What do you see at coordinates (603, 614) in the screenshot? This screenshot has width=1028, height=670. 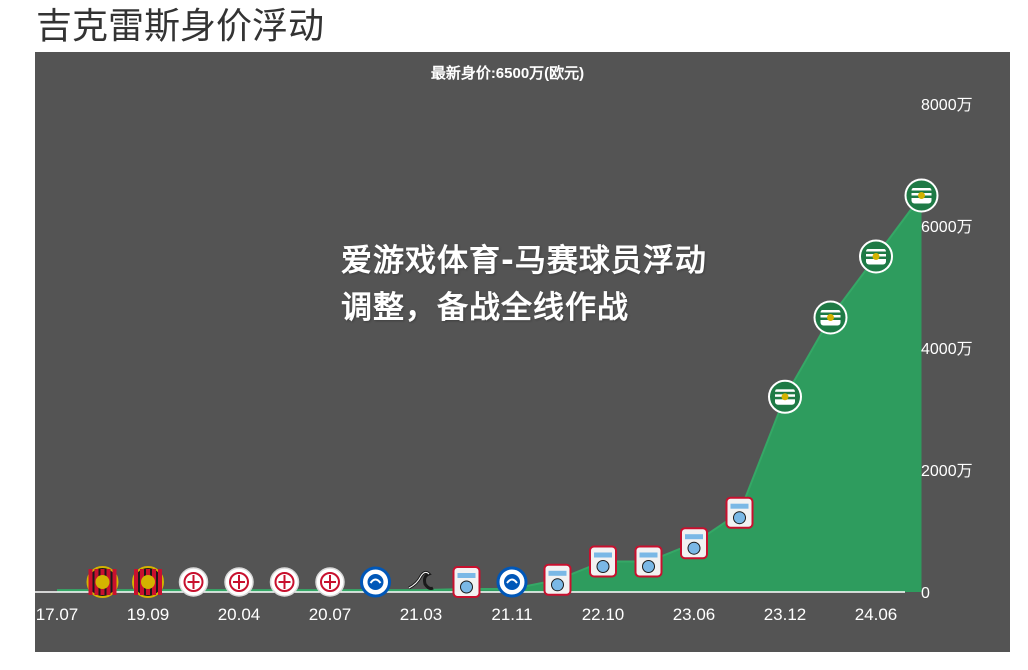 I see `x-tick-label: 22.10` at bounding box center [603, 614].